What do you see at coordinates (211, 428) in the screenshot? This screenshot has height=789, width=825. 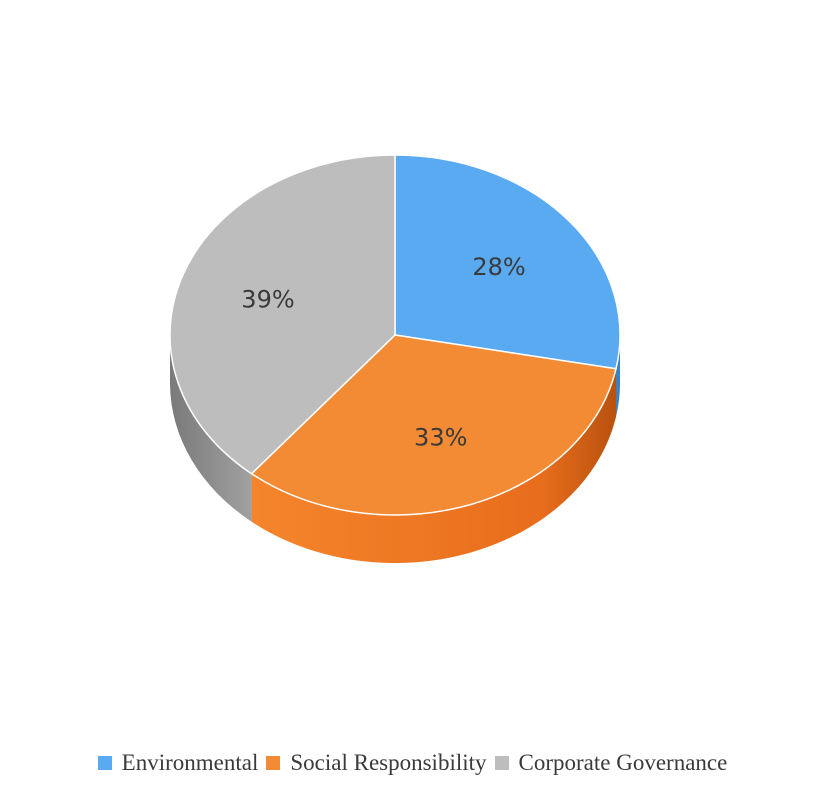 I see `pie-side-corporate-governance` at bounding box center [211, 428].